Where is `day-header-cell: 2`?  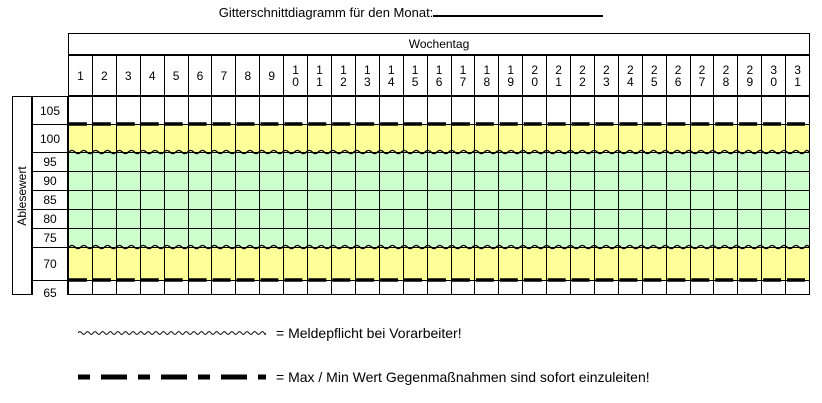 day-header-cell: 2 is located at coordinates (104, 75).